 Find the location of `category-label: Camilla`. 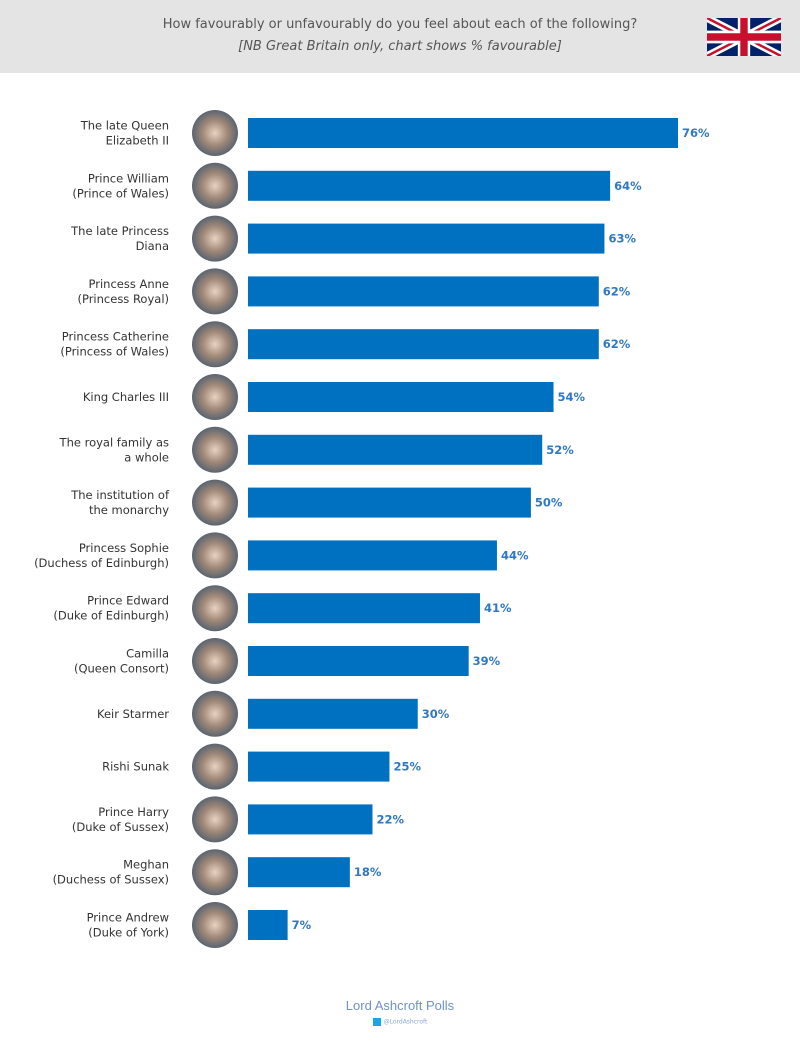

category-label: Camilla is located at coordinates (147, 654).